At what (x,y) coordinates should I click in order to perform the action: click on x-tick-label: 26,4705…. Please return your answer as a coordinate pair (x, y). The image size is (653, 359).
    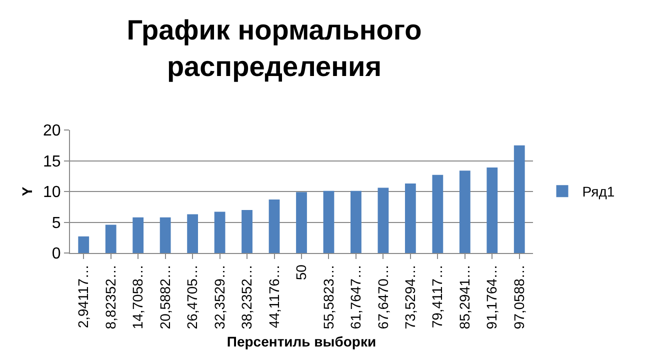
    Looking at the image, I should click on (192, 297).